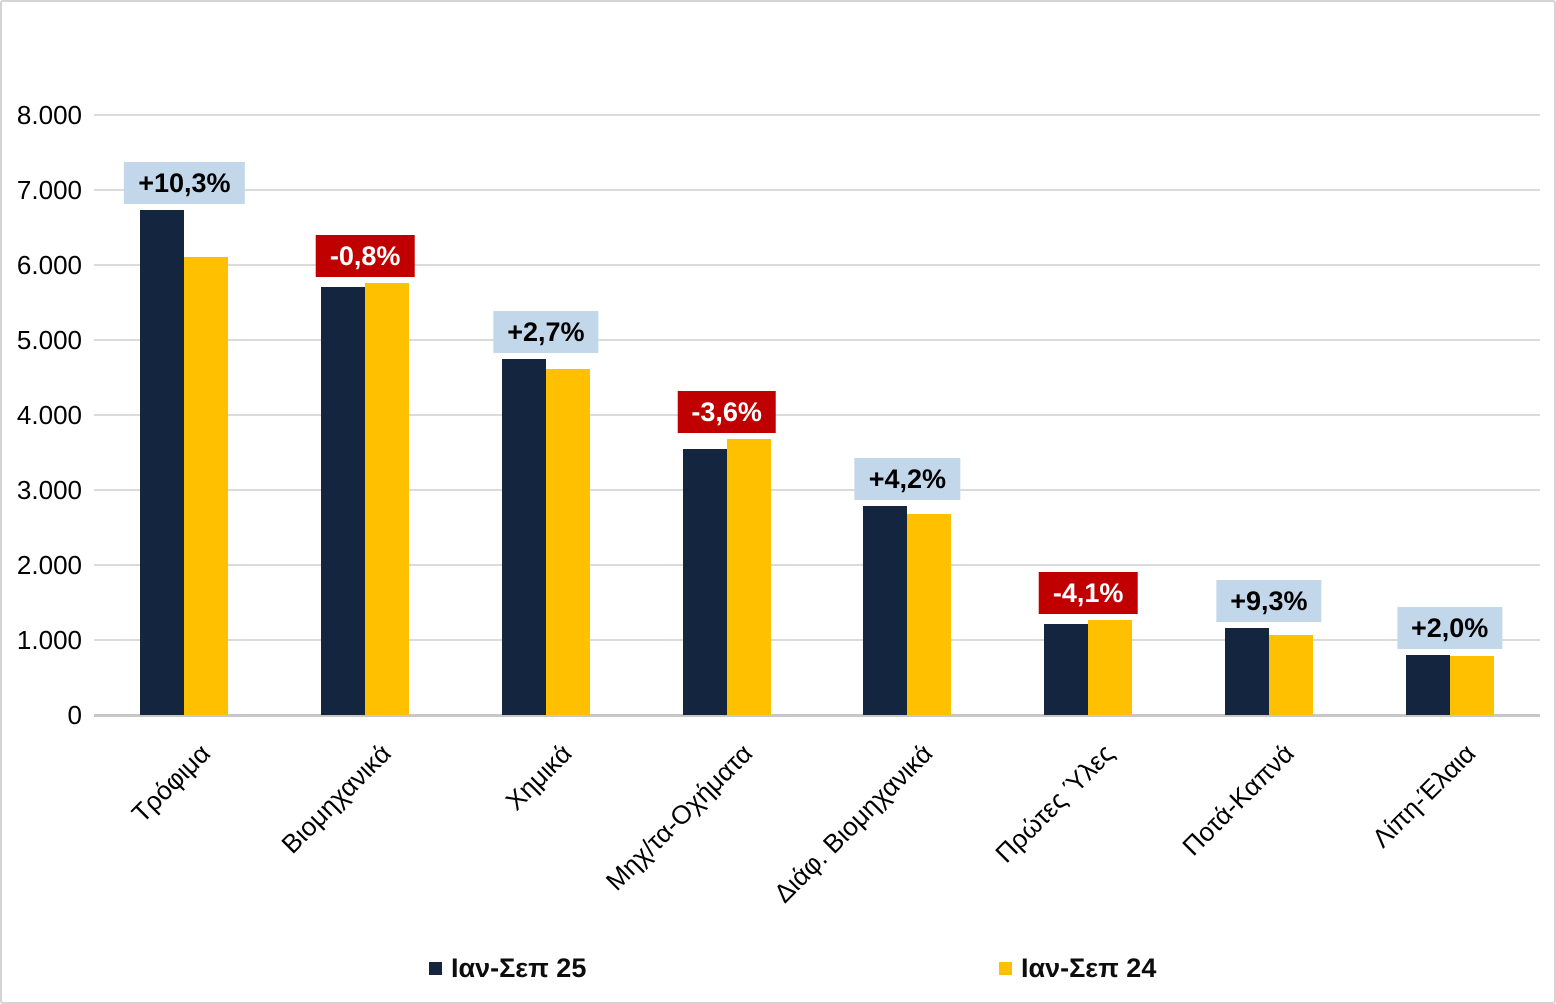  I want to click on legend-item-ian-sep-25: Ιαν-Σεπ 25, so click(507, 968).